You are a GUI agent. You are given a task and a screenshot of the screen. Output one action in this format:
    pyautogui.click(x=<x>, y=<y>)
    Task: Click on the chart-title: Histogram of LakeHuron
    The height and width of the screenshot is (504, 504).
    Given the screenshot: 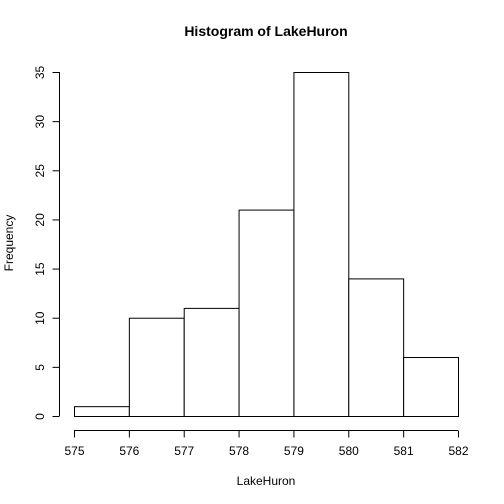 What is the action you would take?
    pyautogui.click(x=265, y=31)
    